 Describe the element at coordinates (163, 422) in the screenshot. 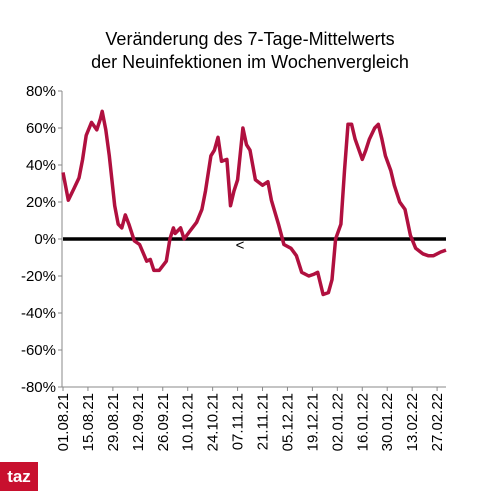

I see `x-tick-label: 26.09.21` at that location.